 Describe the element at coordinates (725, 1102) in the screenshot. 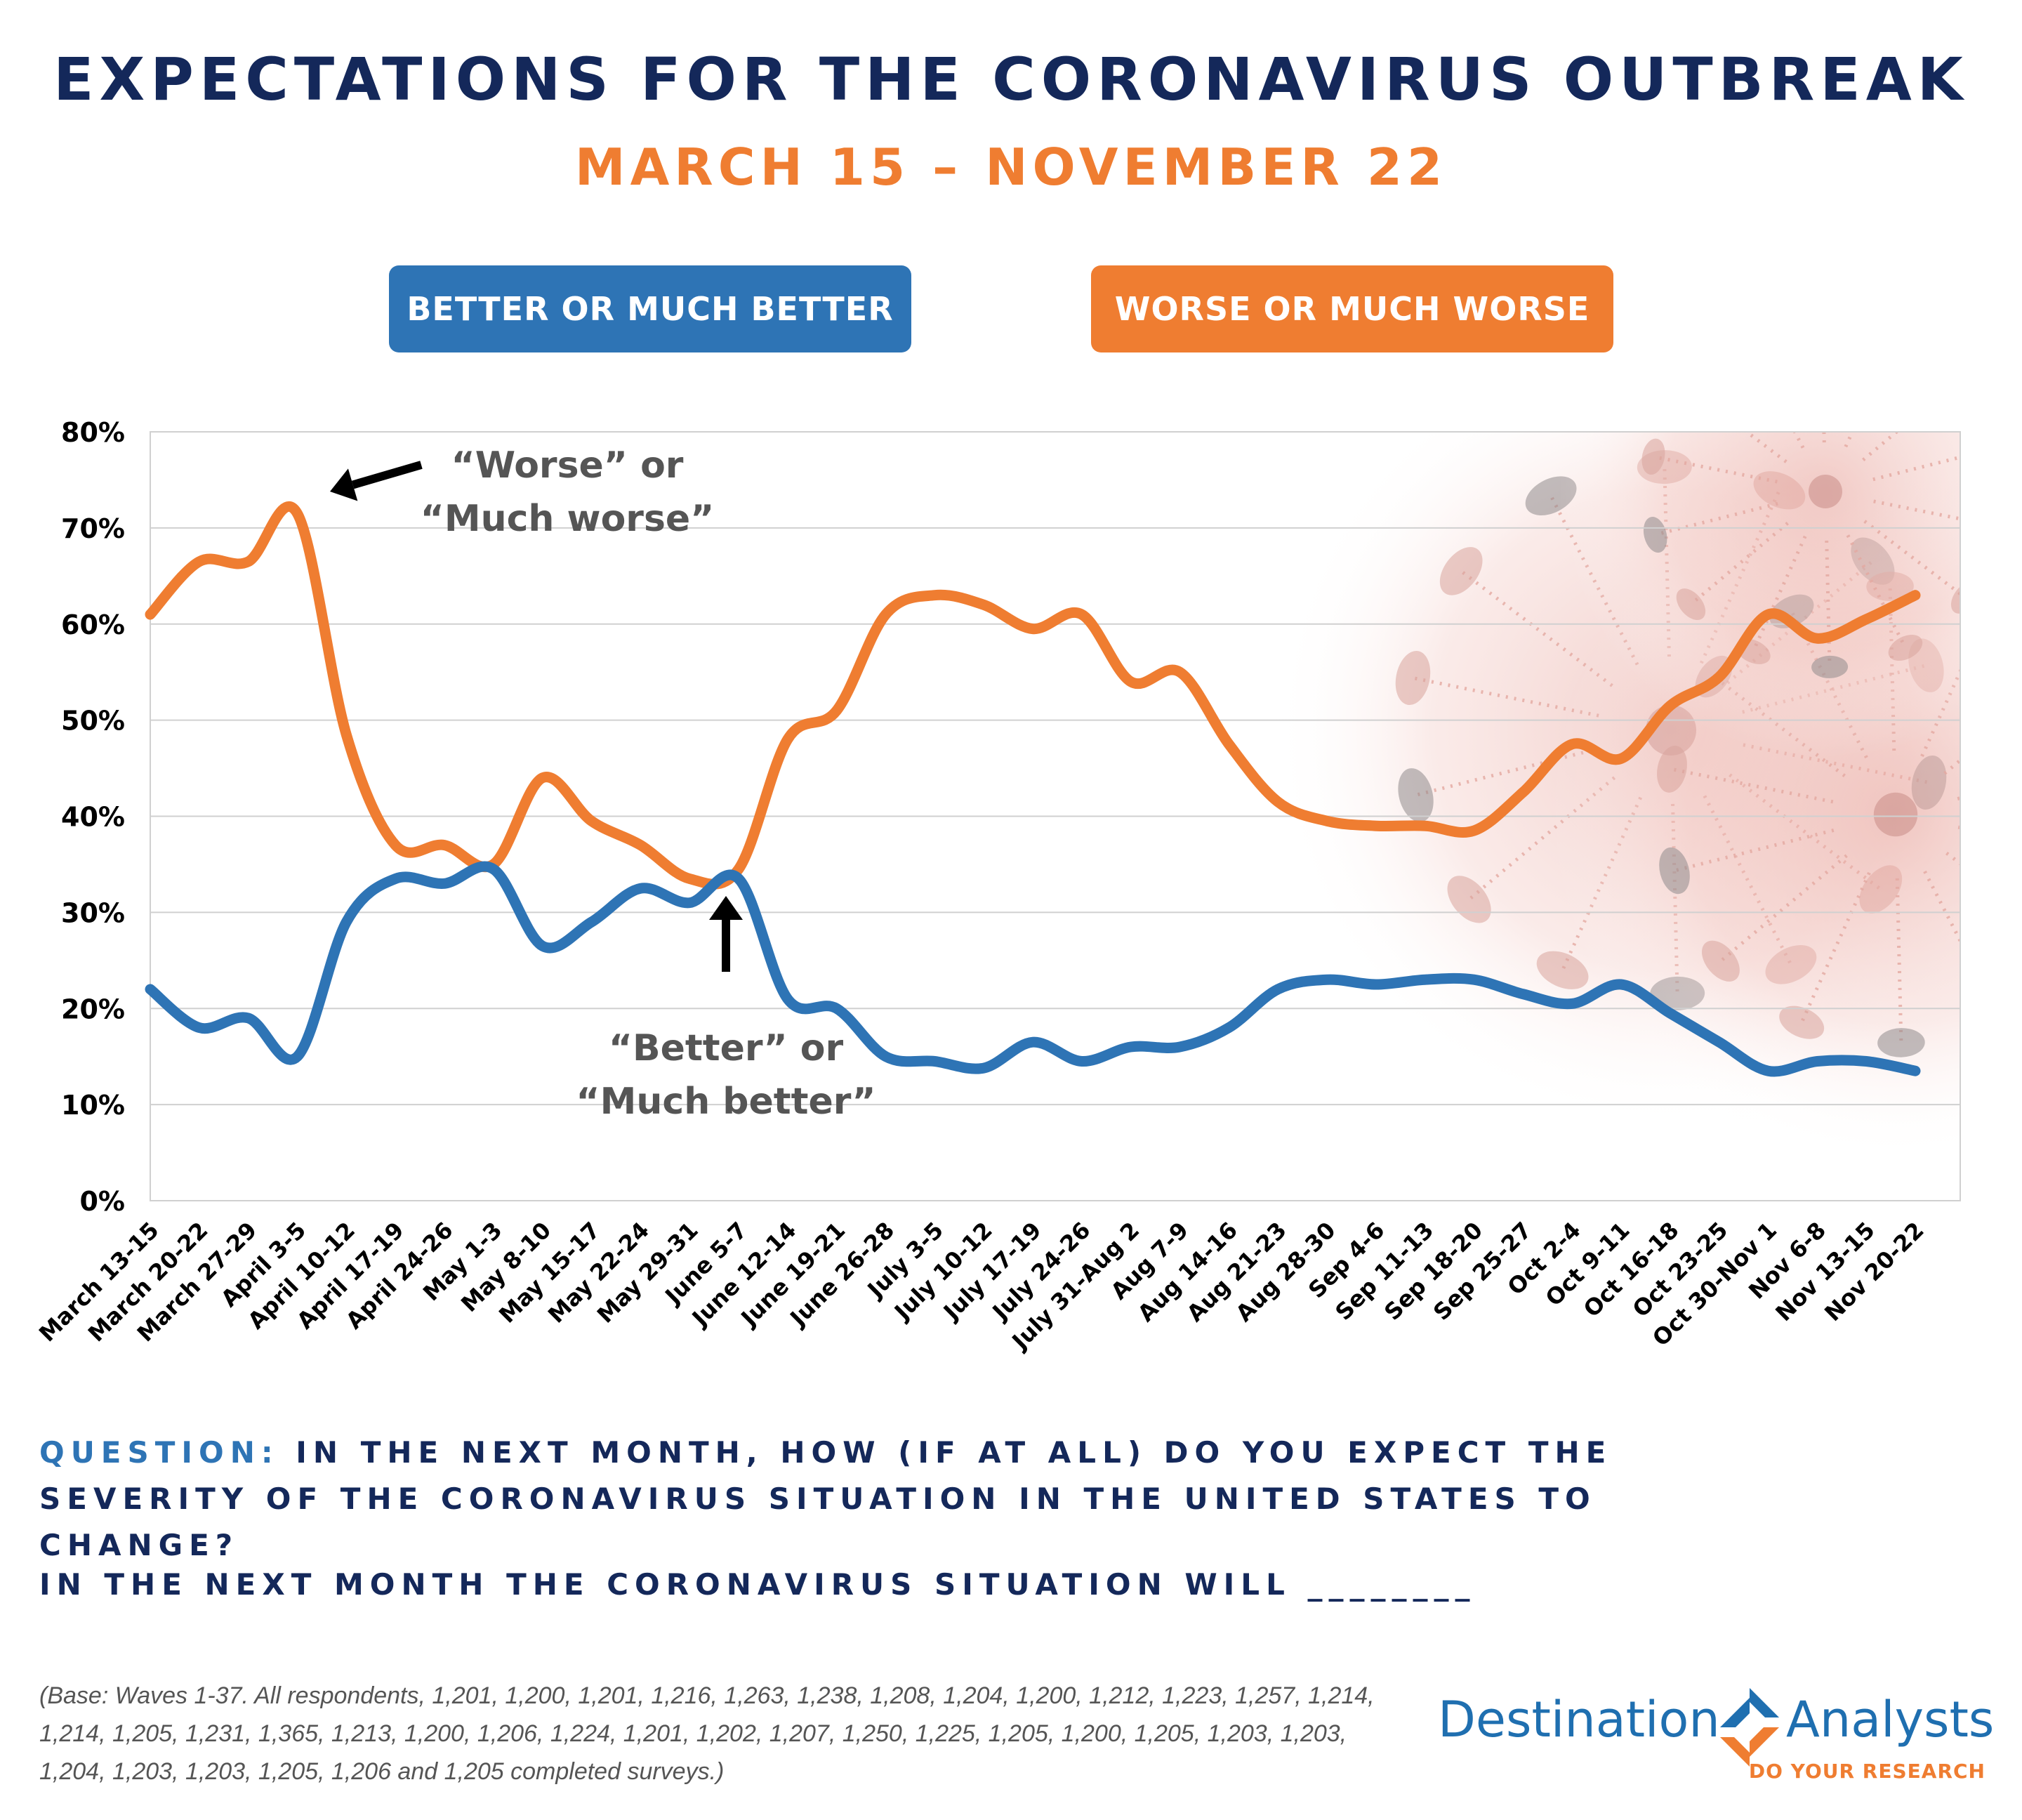

I see `annotation-line: “Much better”` at that location.